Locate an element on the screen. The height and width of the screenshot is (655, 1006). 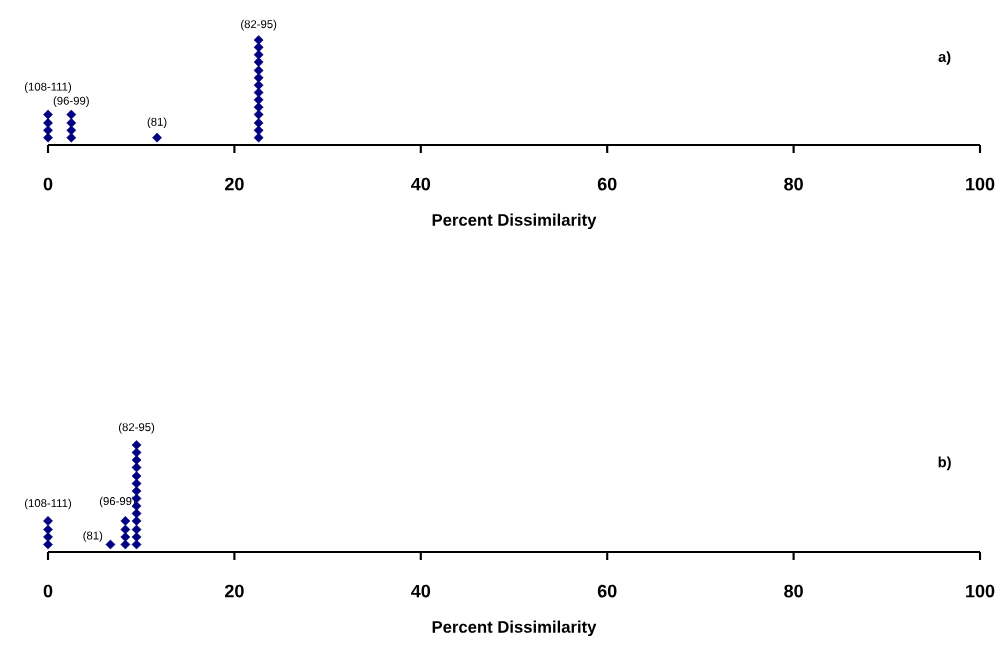
text: b) is located at coordinates (944, 463).